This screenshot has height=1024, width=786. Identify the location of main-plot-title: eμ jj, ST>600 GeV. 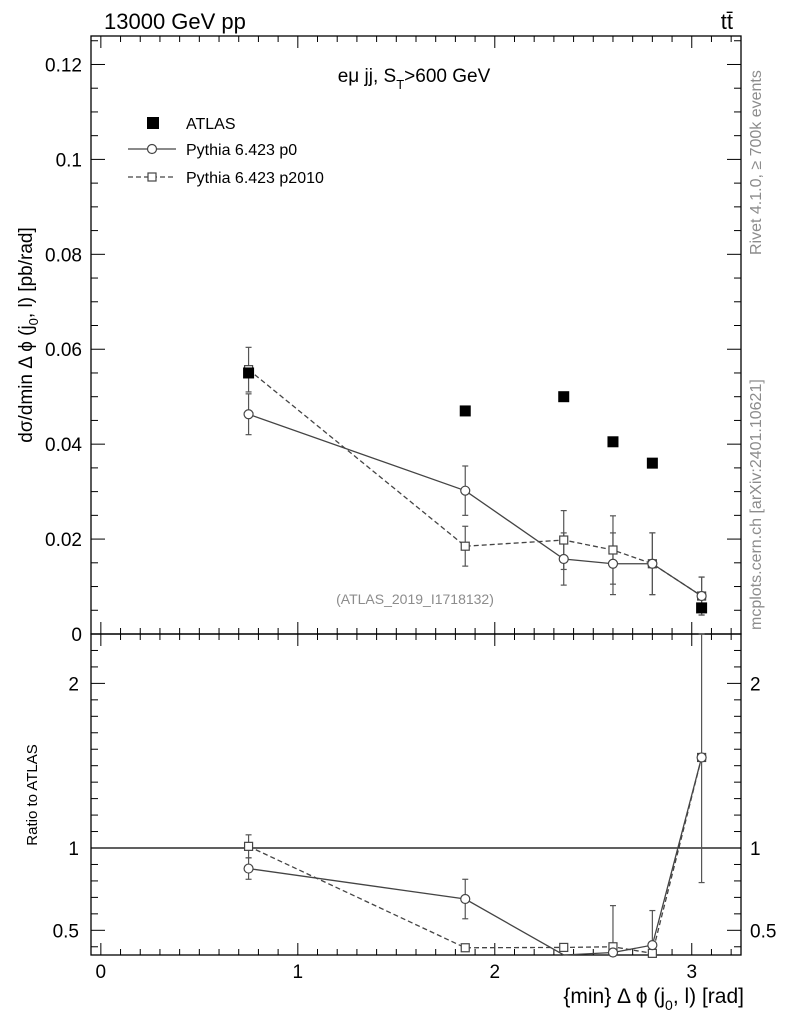
(414, 79).